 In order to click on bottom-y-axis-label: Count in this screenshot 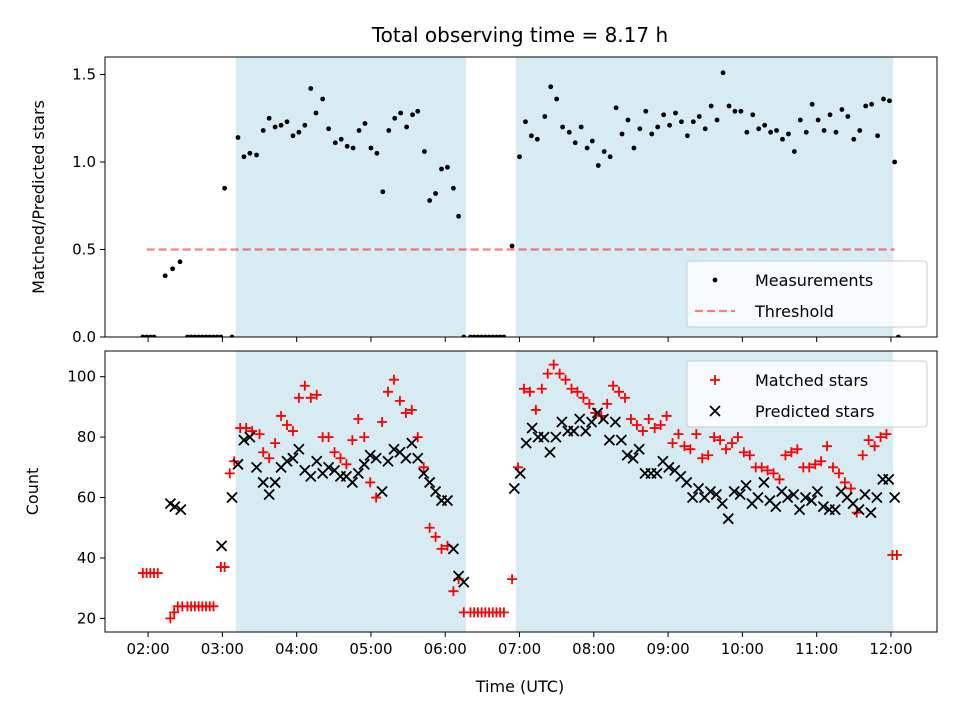, I will do `click(32, 492)`.